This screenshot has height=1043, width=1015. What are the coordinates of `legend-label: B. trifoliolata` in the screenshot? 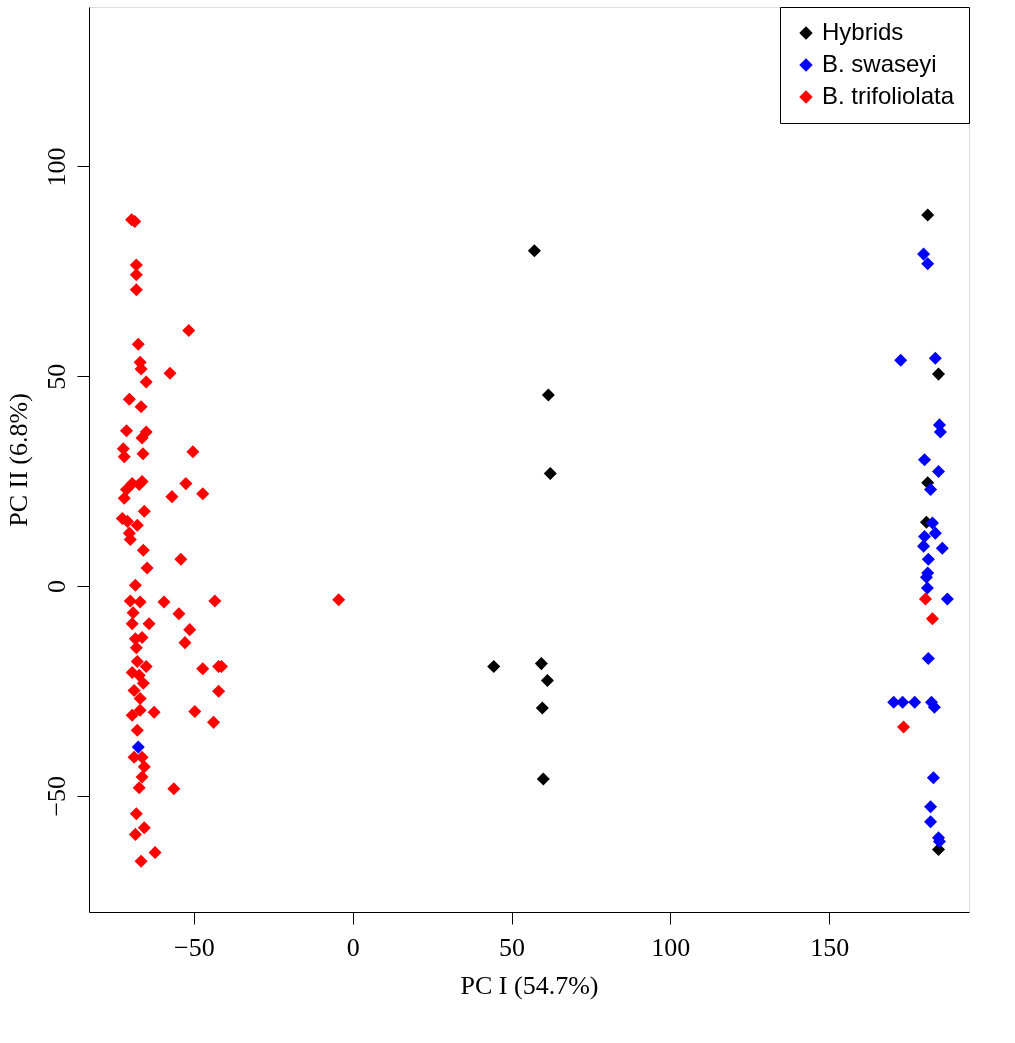 It's located at (888, 95).